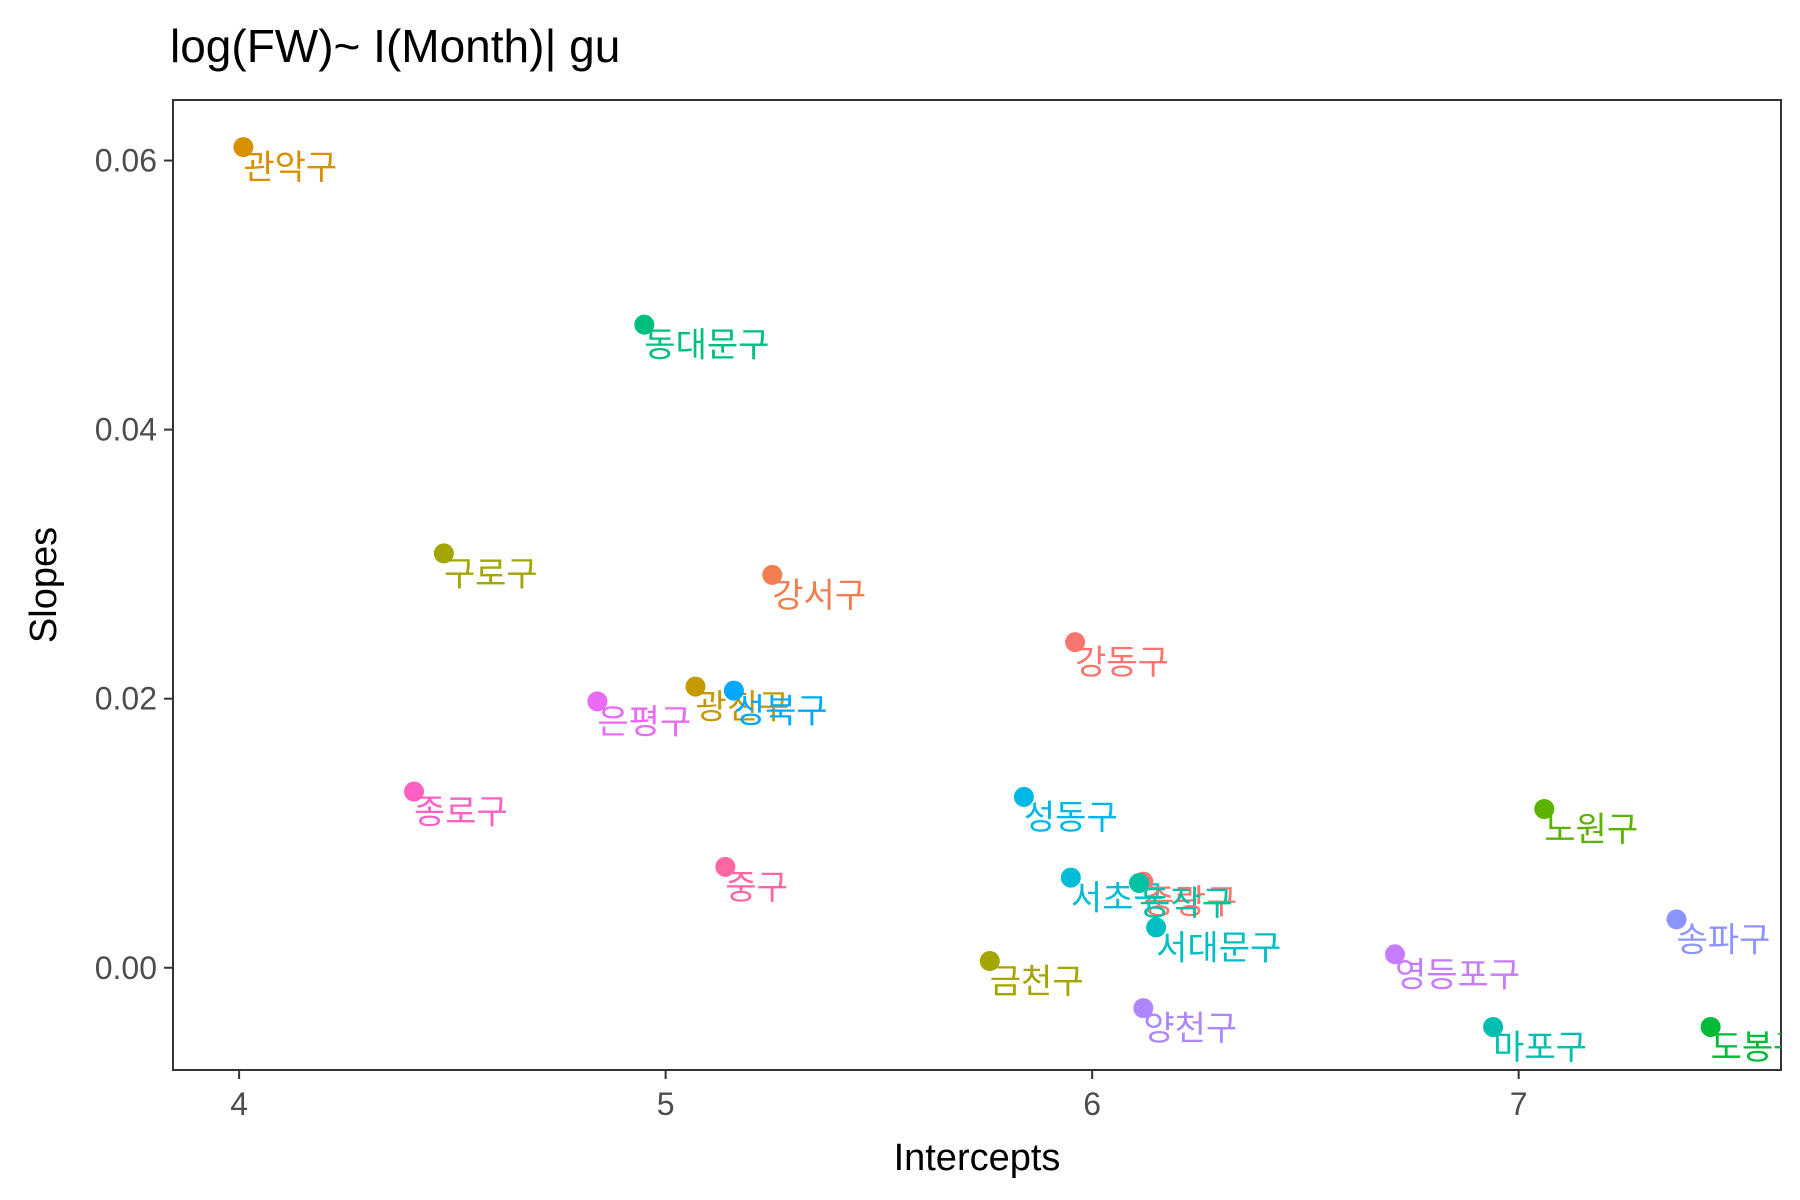 This screenshot has width=1800, height=1200. Describe the element at coordinates (1122, 663) in the screenshot. I see `data-point-label: 강동구` at that location.